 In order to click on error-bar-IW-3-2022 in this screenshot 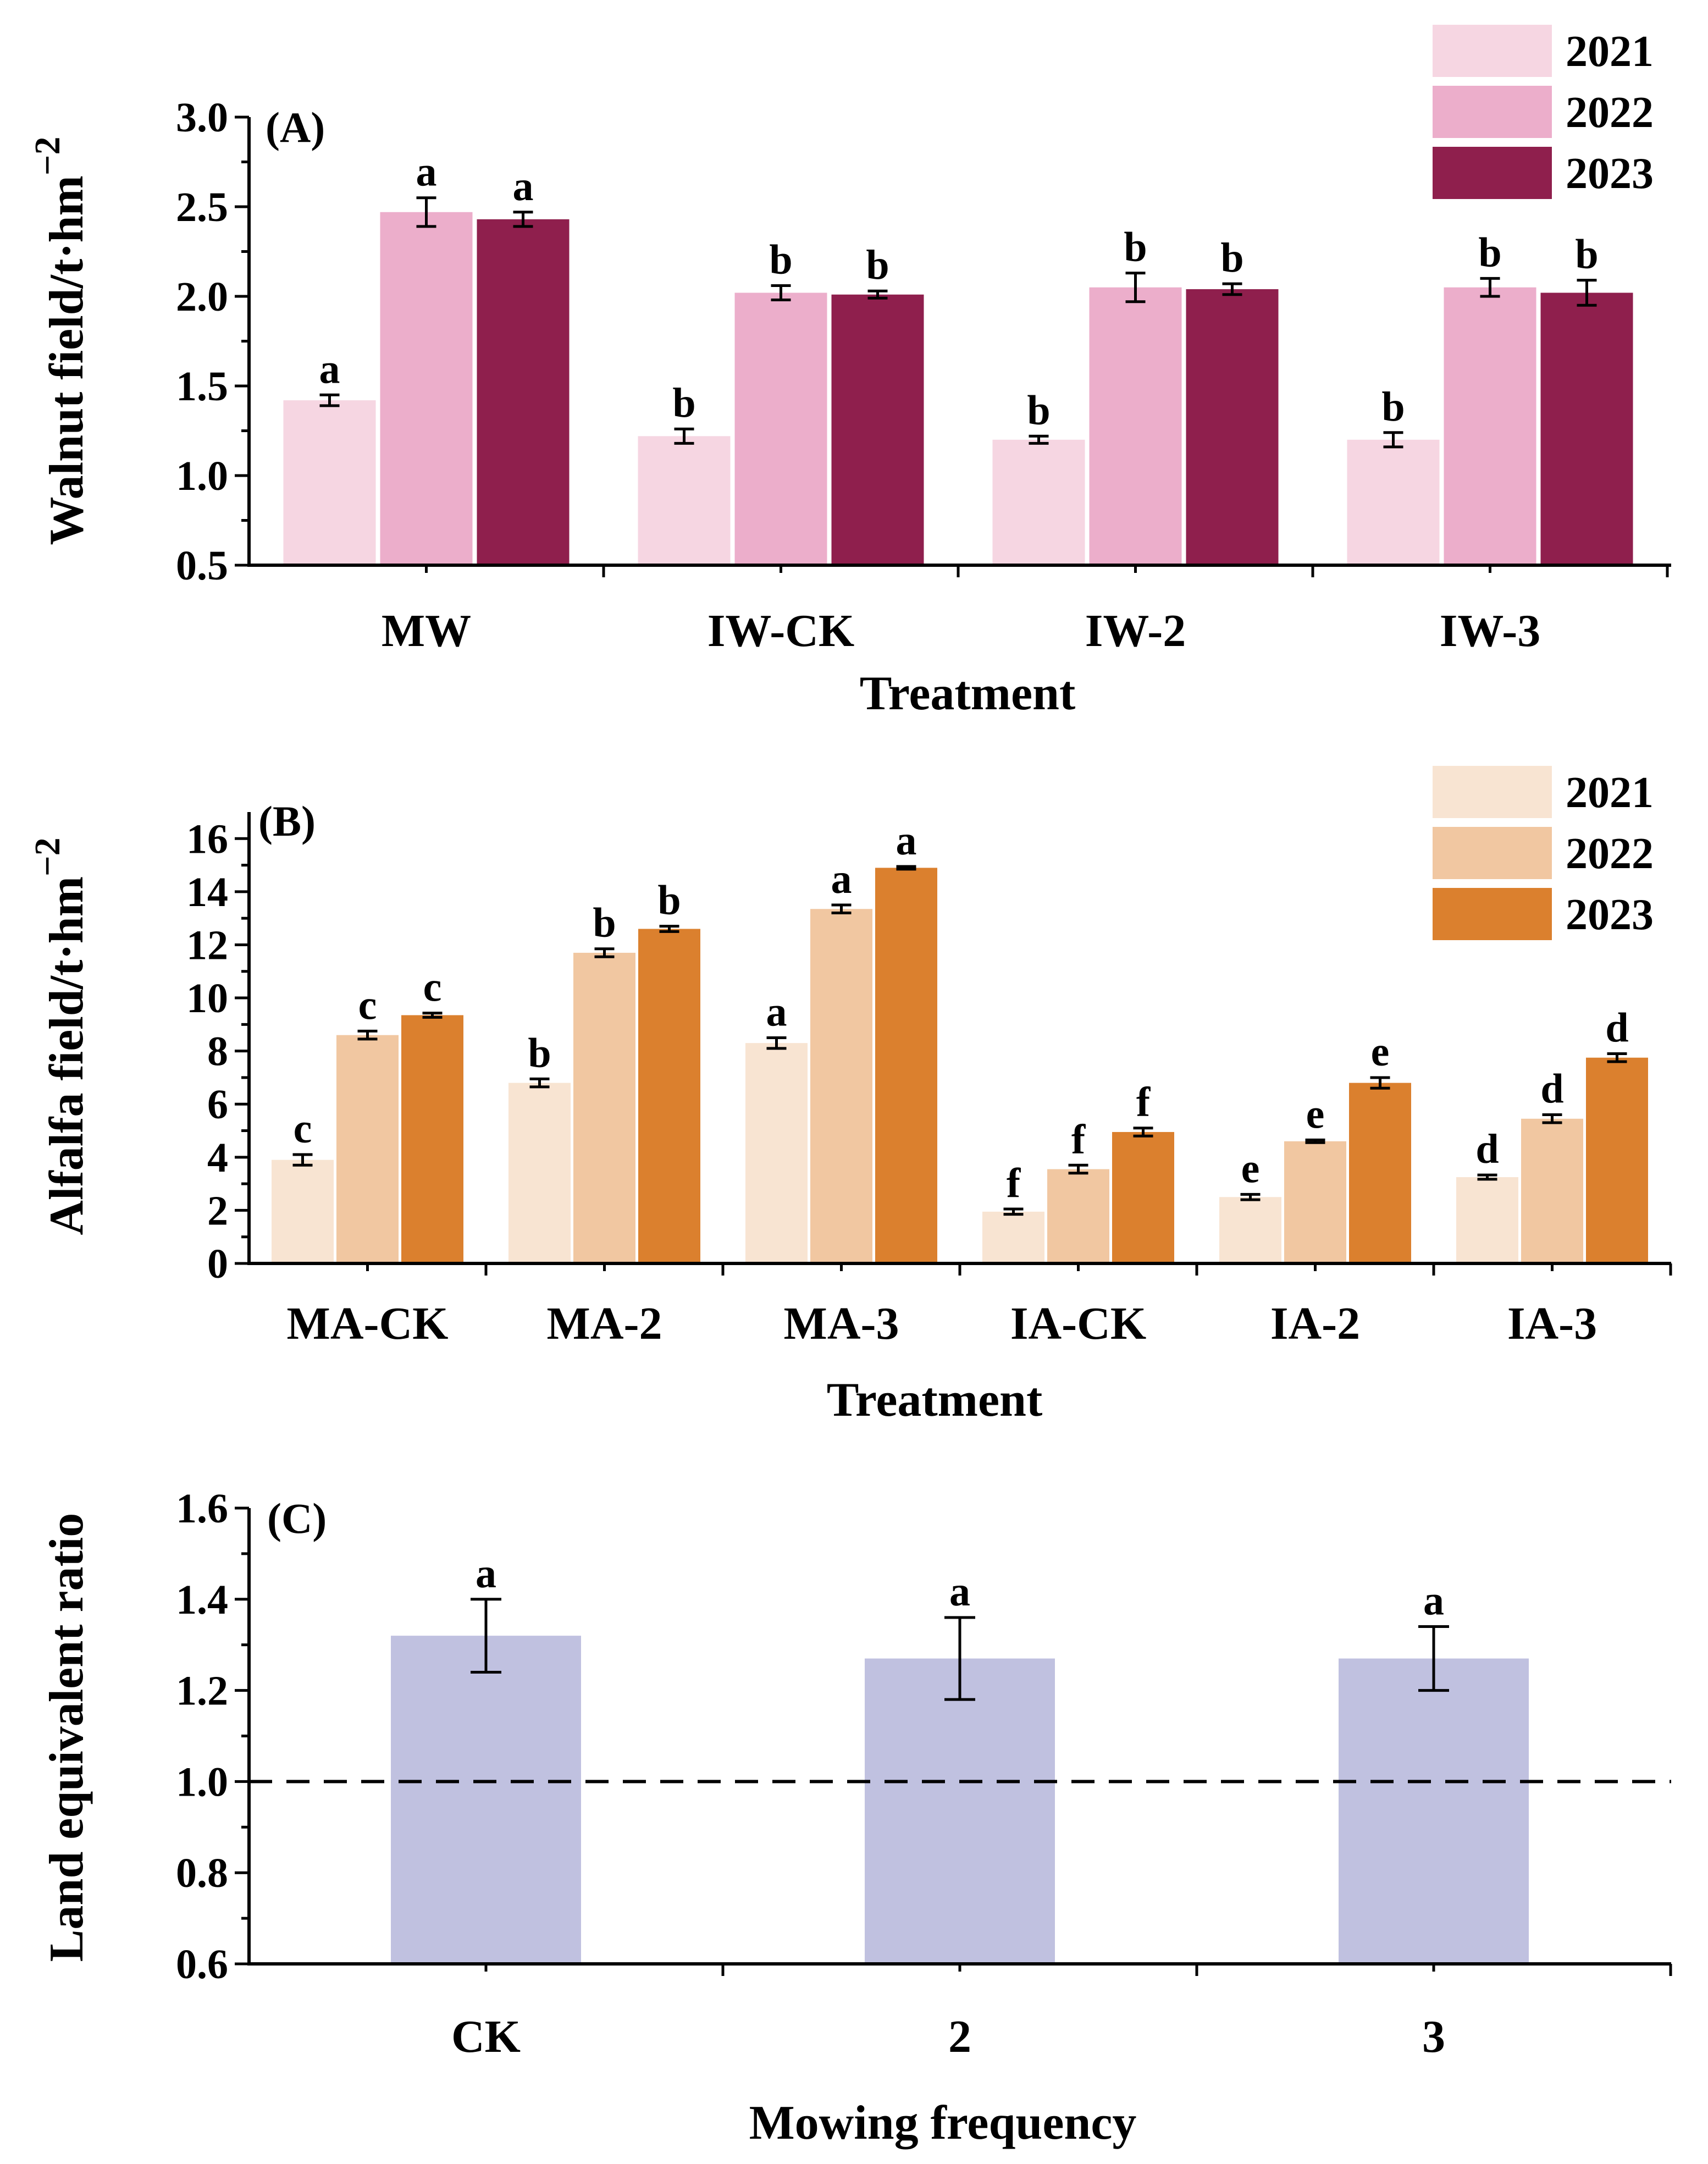, I will do `click(1490, 287)`.